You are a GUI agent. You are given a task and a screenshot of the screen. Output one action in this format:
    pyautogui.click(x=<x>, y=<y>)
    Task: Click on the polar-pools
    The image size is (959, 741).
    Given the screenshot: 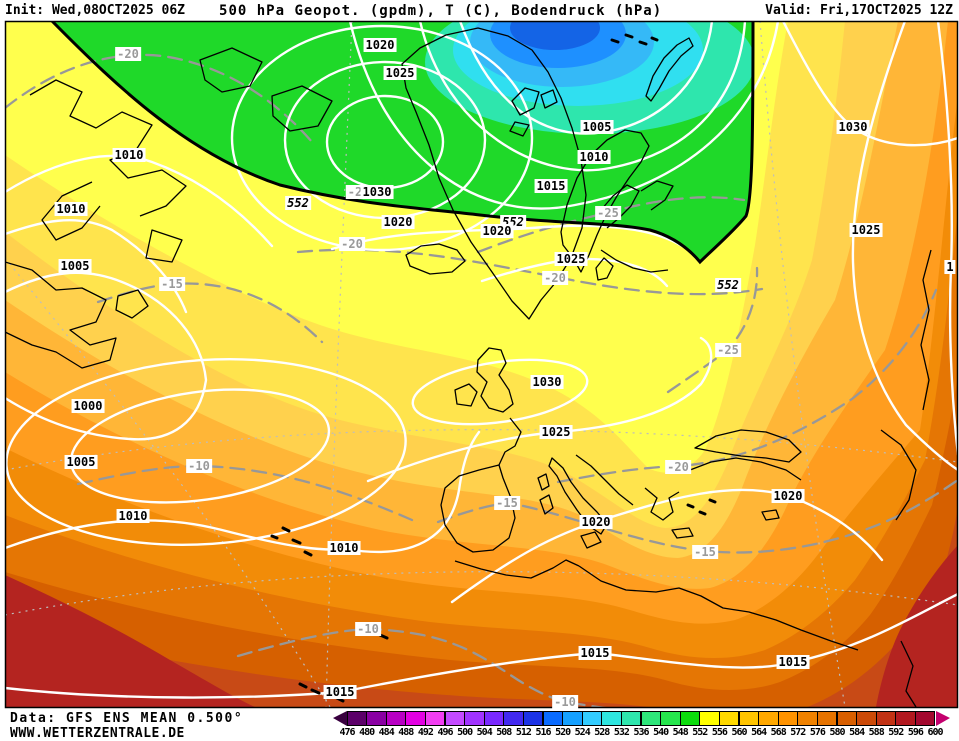 What is the action you would take?
    pyautogui.click(x=590, y=77)
    